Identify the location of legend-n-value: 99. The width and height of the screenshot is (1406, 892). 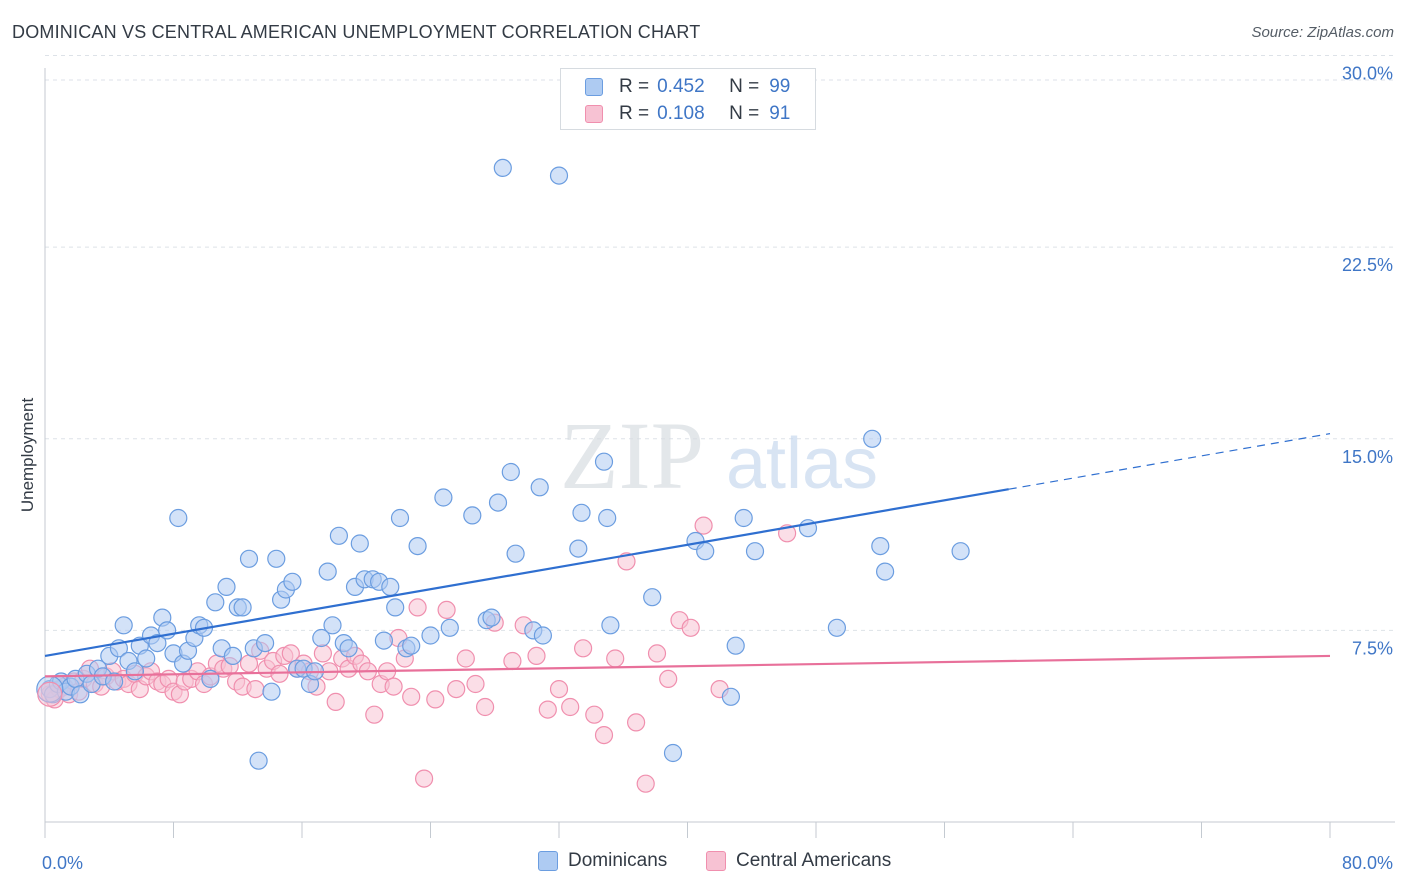
(780, 86).